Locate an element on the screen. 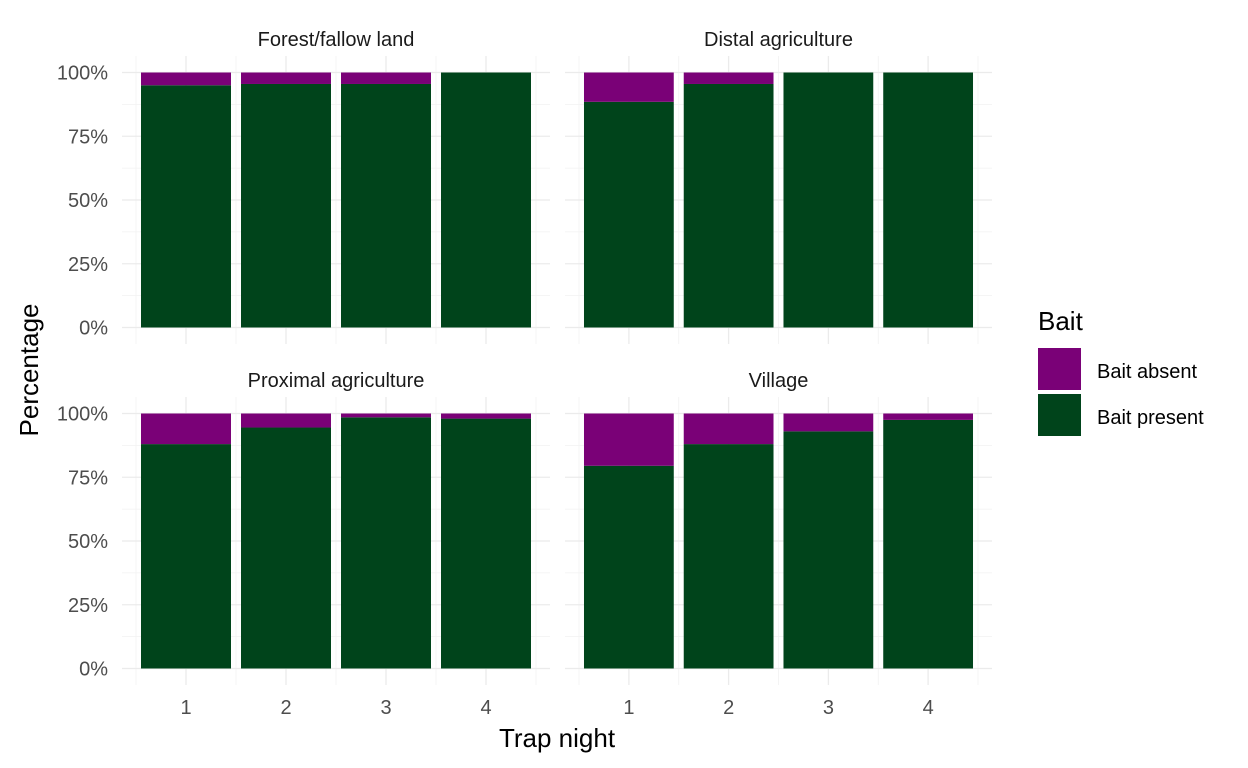 This screenshot has height=768, width=1248. legend-key-bait-present is located at coordinates (1059, 415).